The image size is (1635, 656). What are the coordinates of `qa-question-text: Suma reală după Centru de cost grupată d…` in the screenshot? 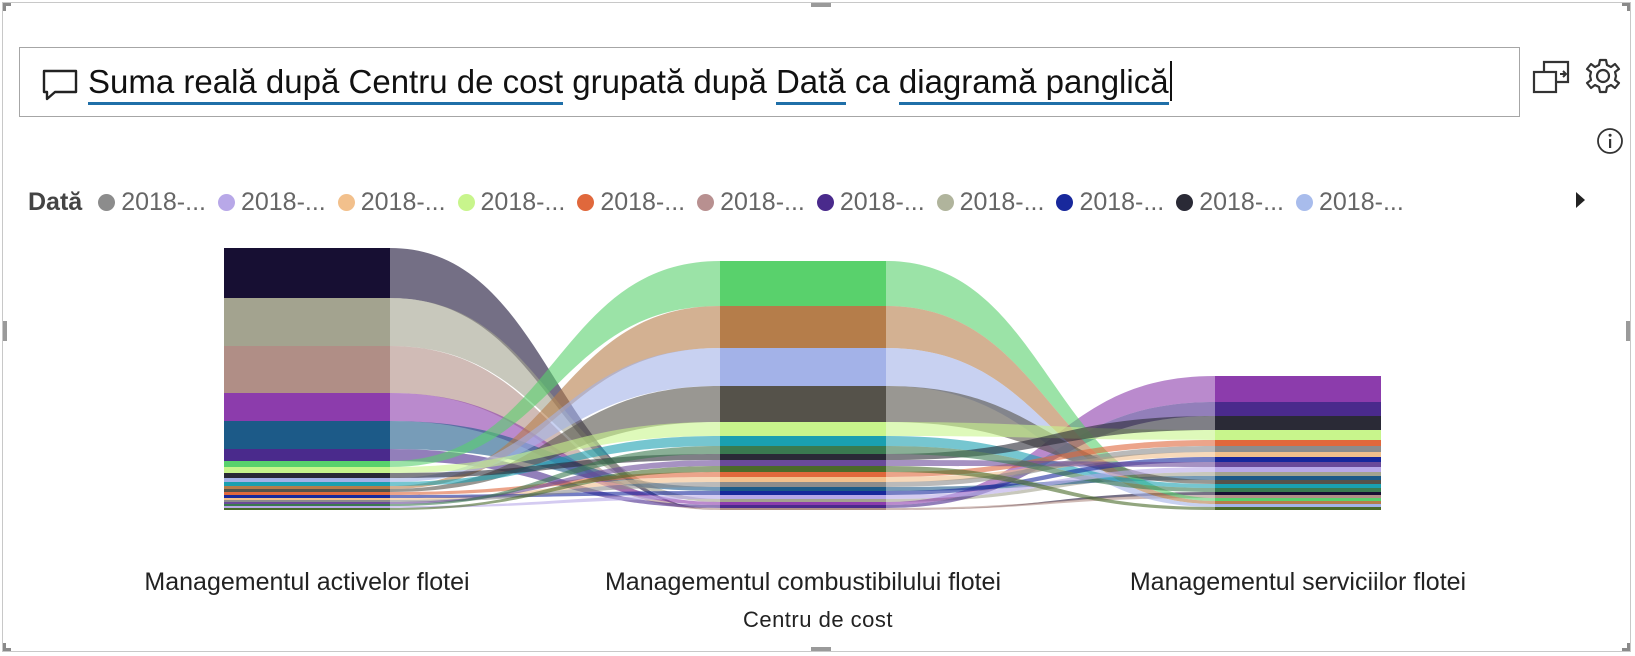 It's located at (630, 82).